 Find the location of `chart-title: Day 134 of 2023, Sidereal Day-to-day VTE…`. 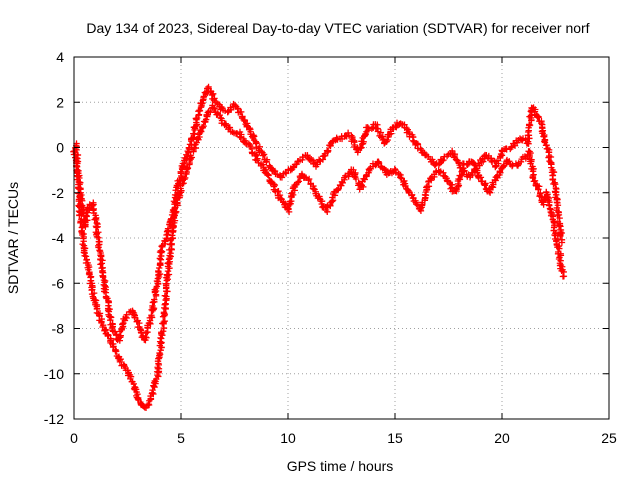

chart-title: Day 134 of 2023, Sidereal Day-to-day VTE… is located at coordinates (337, 28).